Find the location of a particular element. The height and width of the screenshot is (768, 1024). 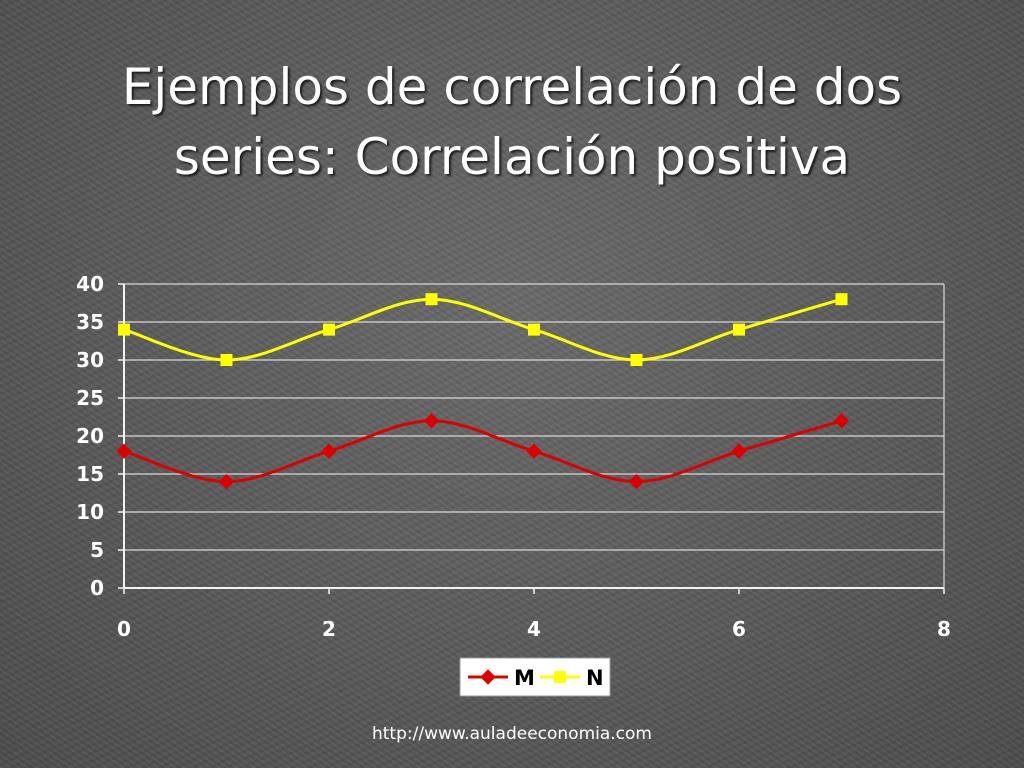

legend-label-N: N is located at coordinates (595, 678).